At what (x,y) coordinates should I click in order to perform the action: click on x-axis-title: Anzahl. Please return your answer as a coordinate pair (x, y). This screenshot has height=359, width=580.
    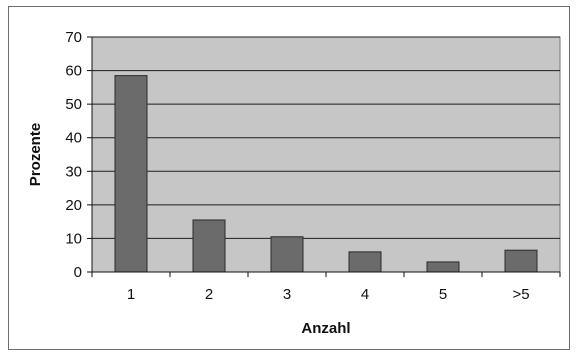
    Looking at the image, I should click on (325, 328).